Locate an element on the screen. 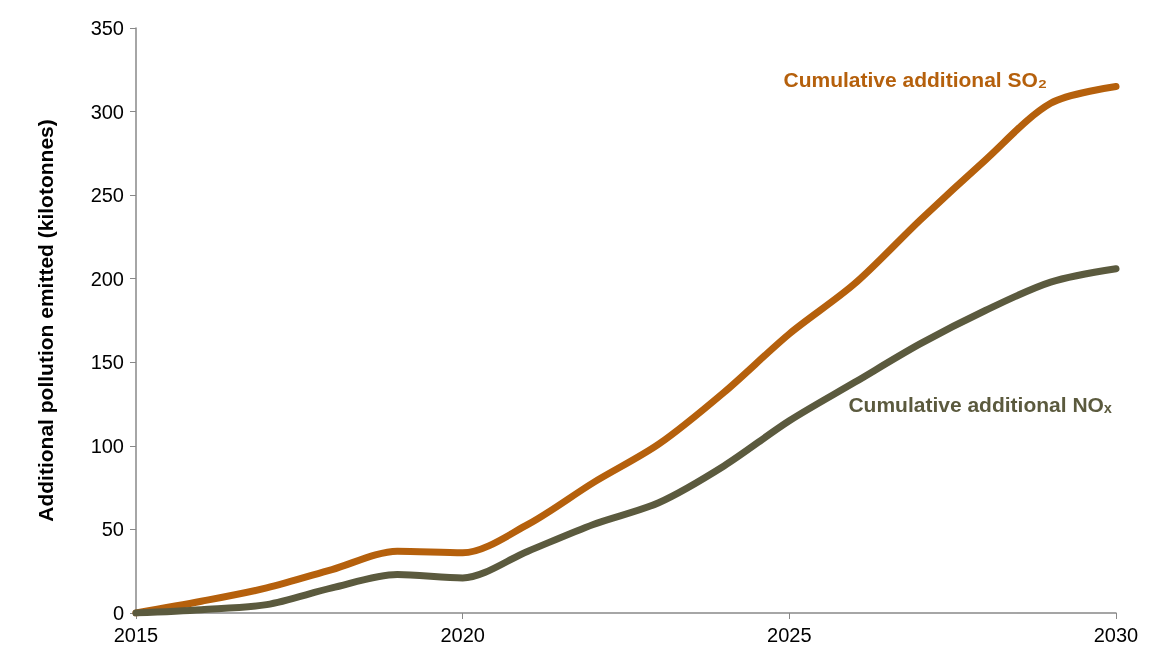 Image resolution: width=1154 pixels, height=659 pixels. series-label: Cumulative additional NOₓ is located at coordinates (980, 404).